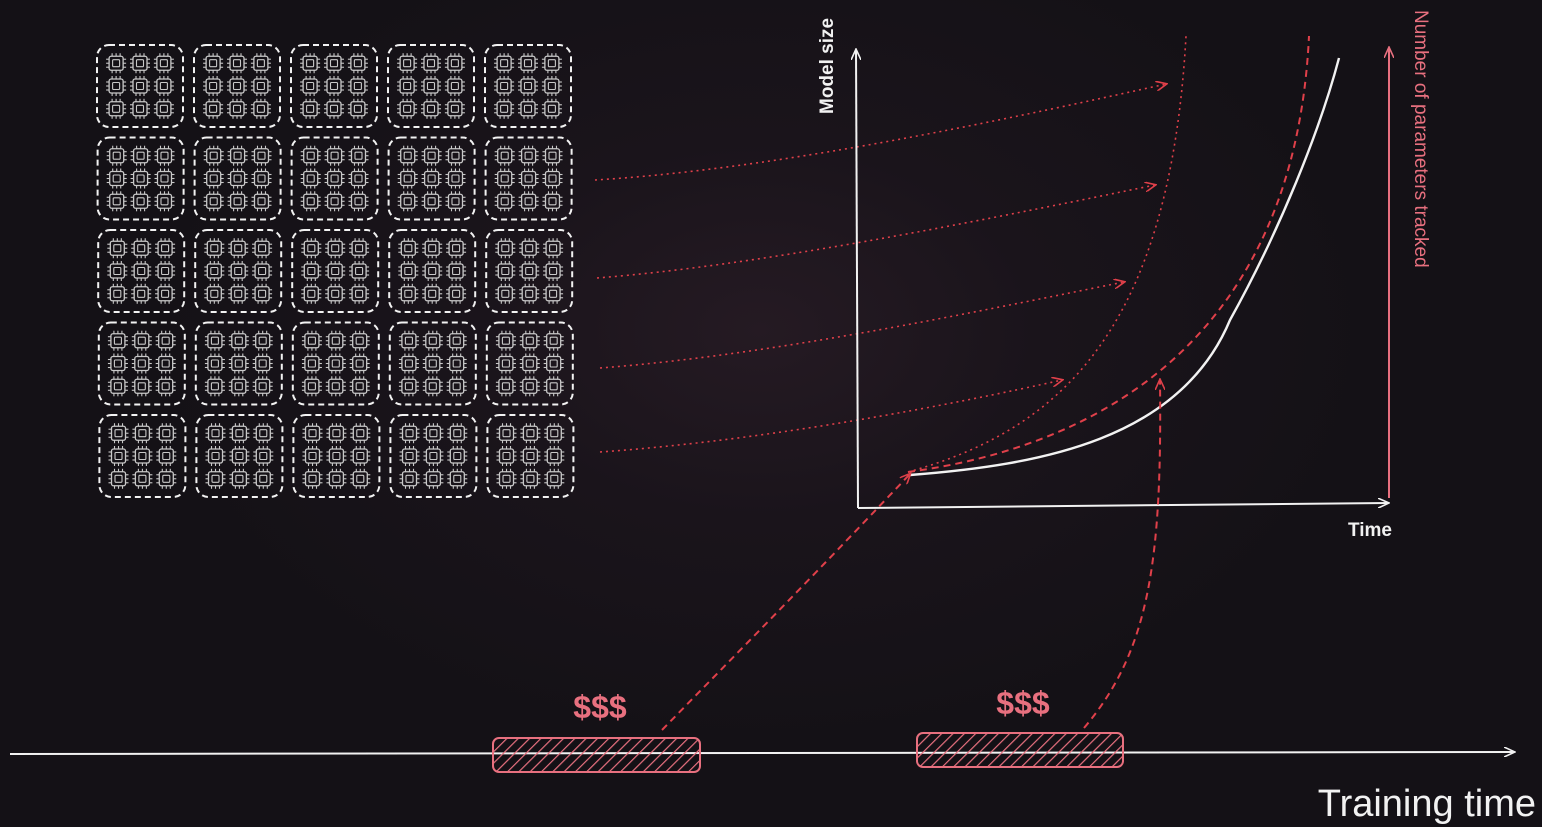 This screenshot has width=1542, height=827. I want to click on dashed-curve, so click(1108, 254).